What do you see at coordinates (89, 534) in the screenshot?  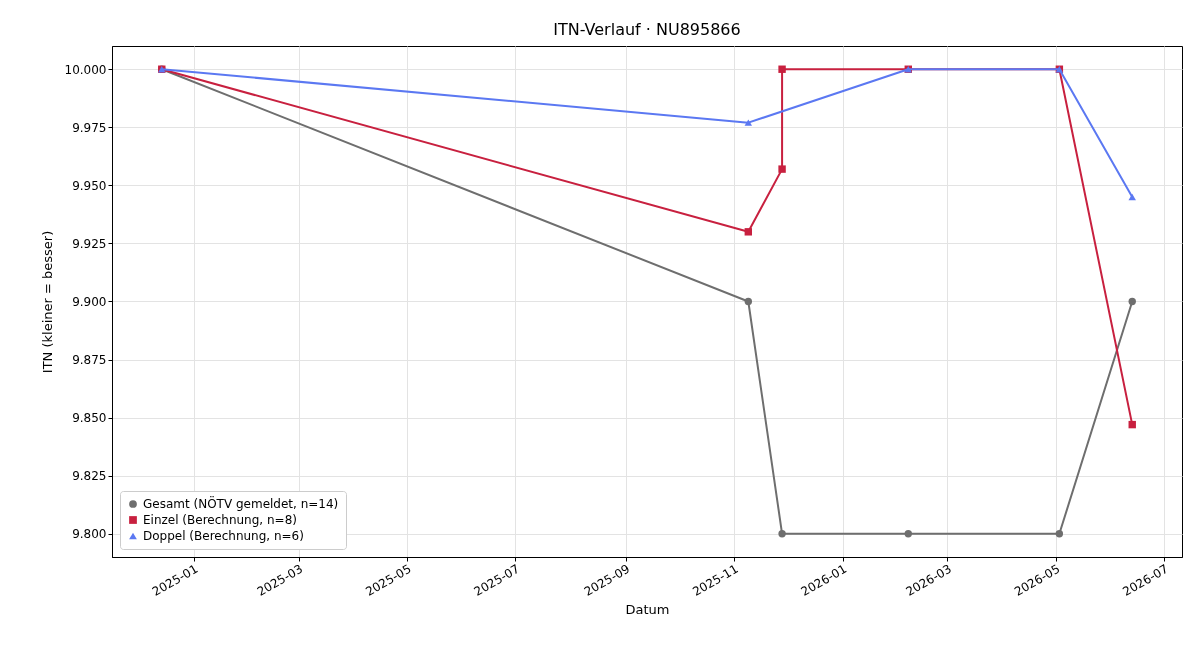 I see `y-tick-label: 9.800` at bounding box center [89, 534].